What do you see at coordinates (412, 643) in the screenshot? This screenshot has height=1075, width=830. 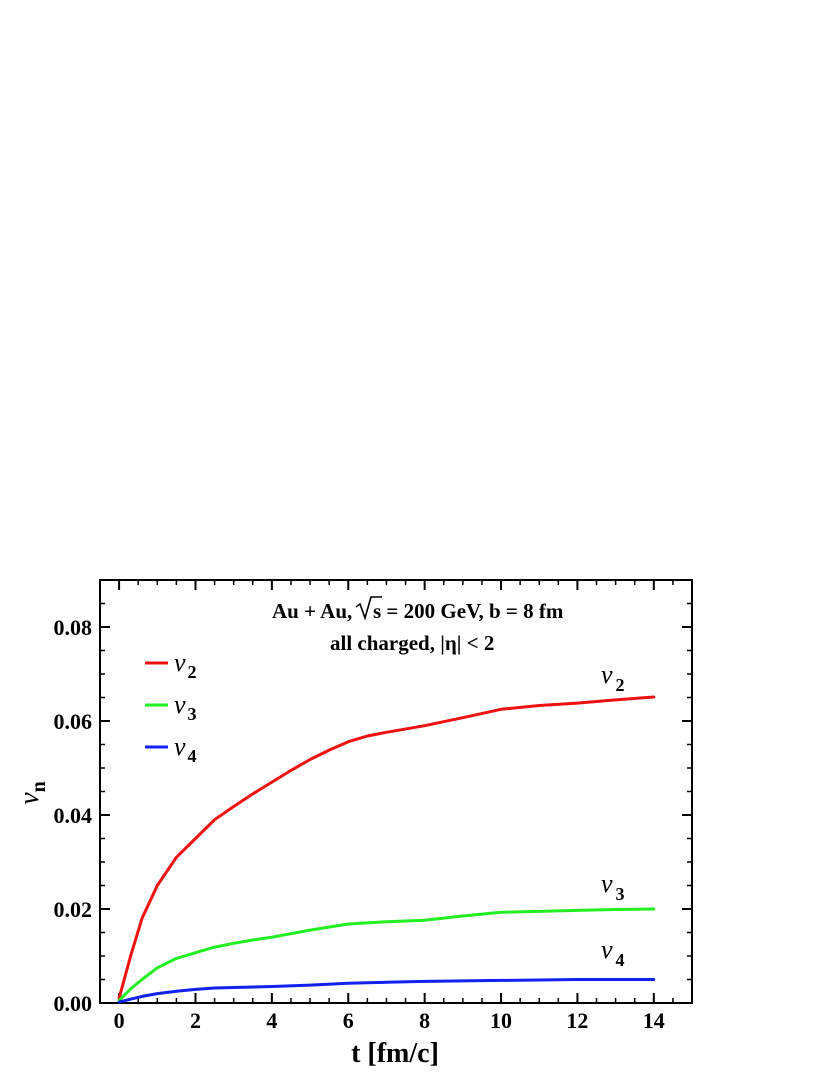 I see `annotation-line2: all charged, |η| < 2` at bounding box center [412, 643].